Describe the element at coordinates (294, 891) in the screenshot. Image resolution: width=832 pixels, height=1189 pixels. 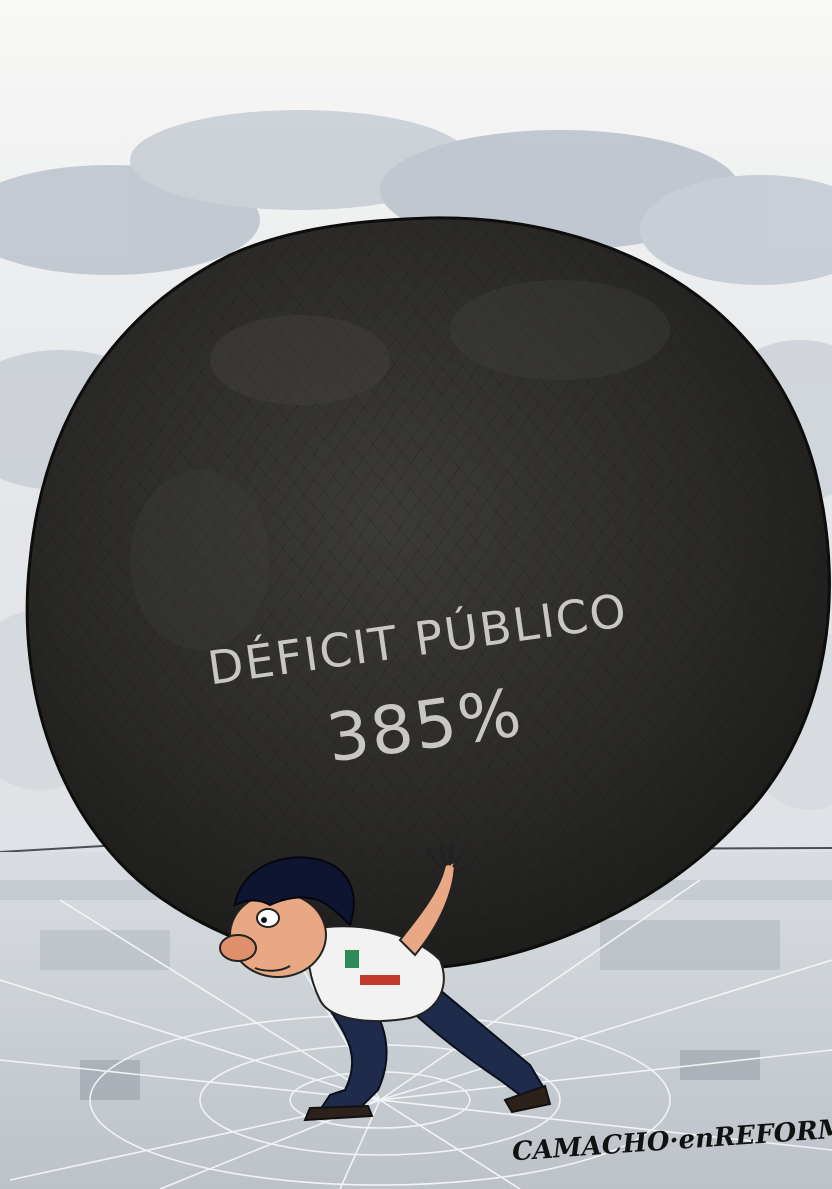
I see `hair` at that location.